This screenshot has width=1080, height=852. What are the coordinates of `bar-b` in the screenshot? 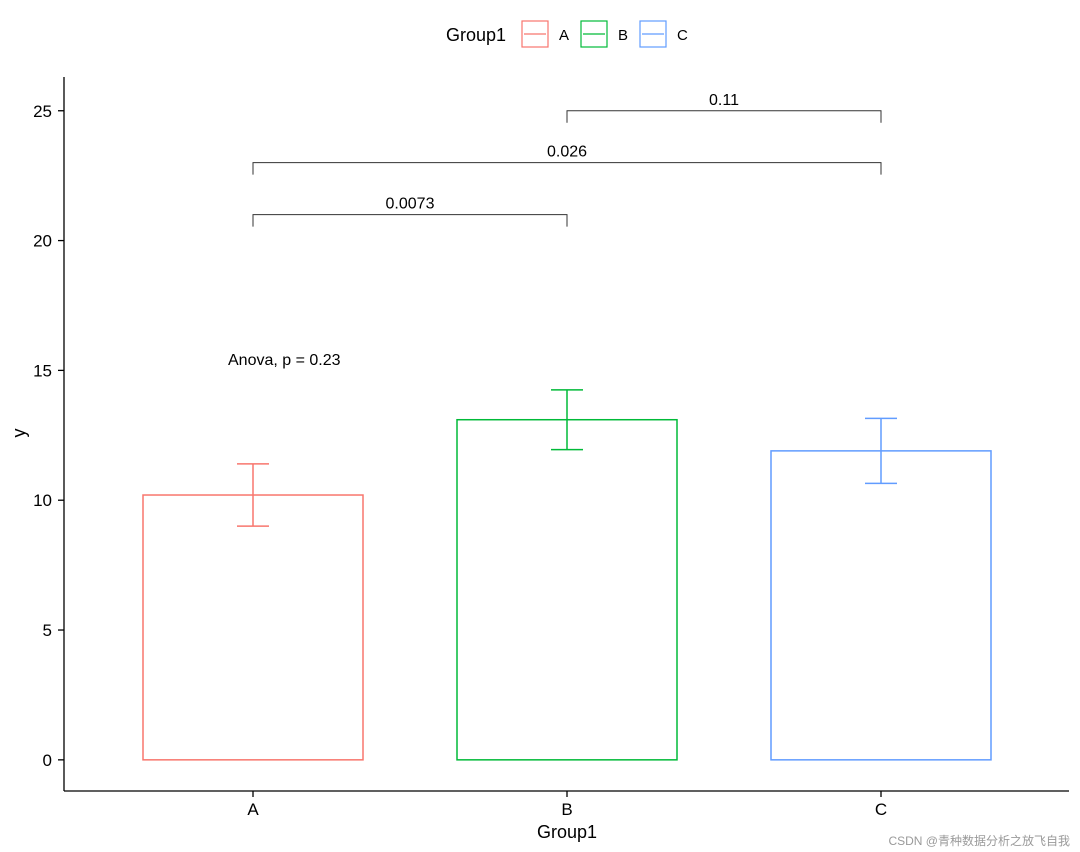 It's located at (567, 589).